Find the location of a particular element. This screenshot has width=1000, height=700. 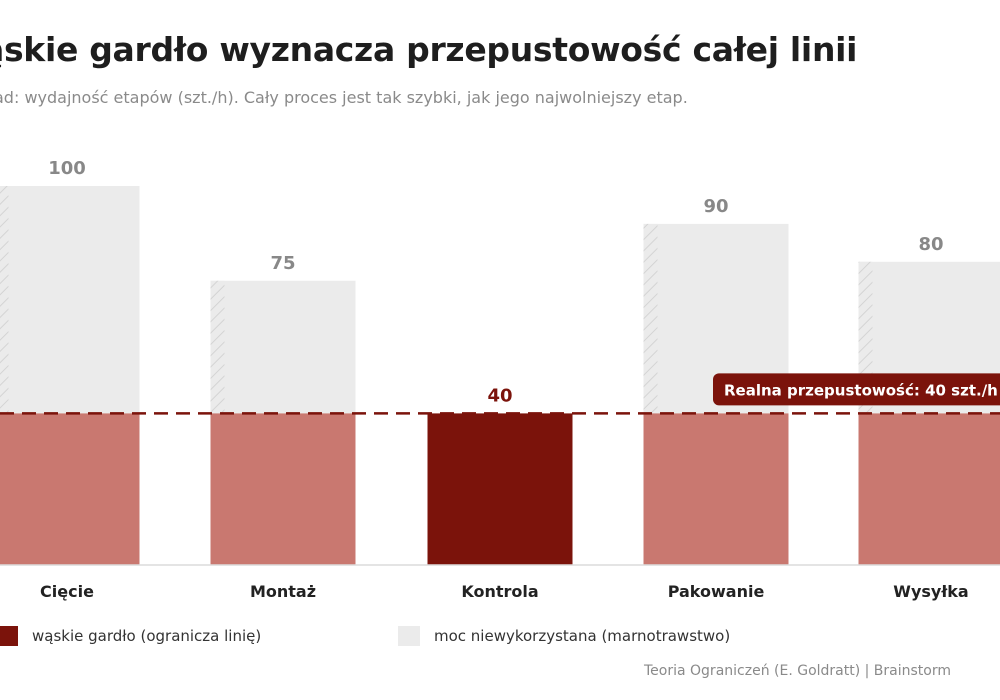

value-label-wysylka: 80 is located at coordinates (930, 244).